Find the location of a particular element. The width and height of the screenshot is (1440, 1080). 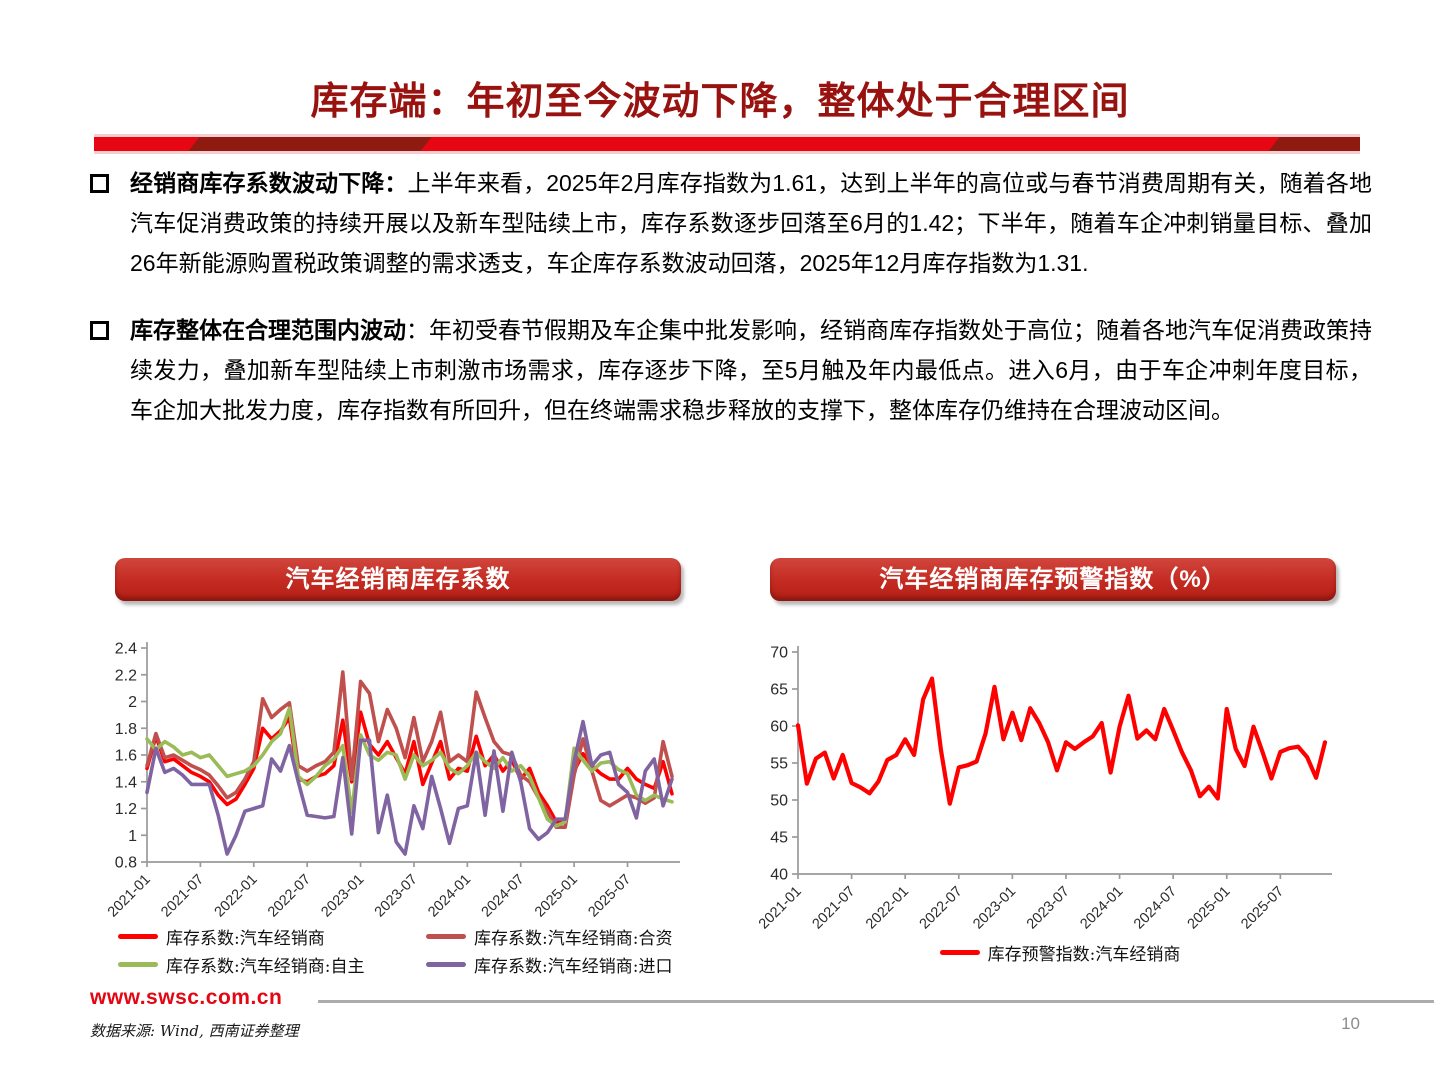

legend-item: 库存系数:汽车经销商:自主 is located at coordinates (272, 964).